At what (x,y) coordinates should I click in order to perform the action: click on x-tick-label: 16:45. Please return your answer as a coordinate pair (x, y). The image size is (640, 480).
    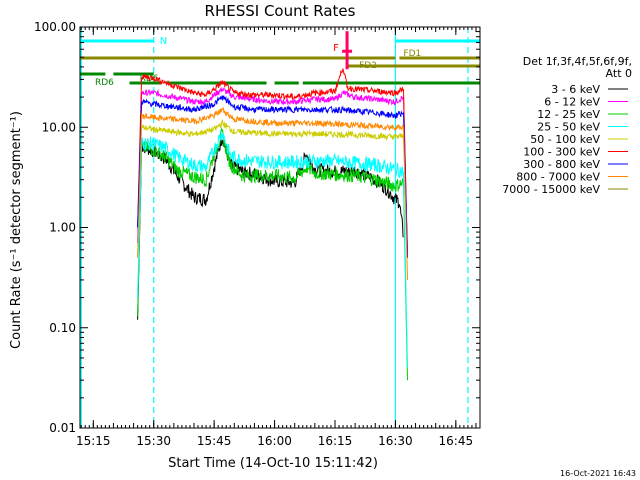
    Looking at the image, I should click on (456, 441).